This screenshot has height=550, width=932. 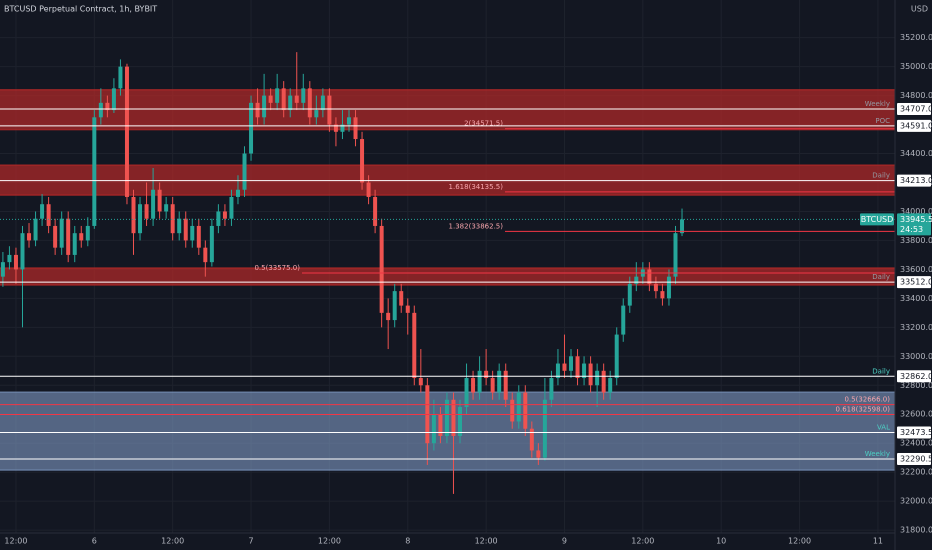 I want to click on level-name: Daily, so click(x=881, y=277).